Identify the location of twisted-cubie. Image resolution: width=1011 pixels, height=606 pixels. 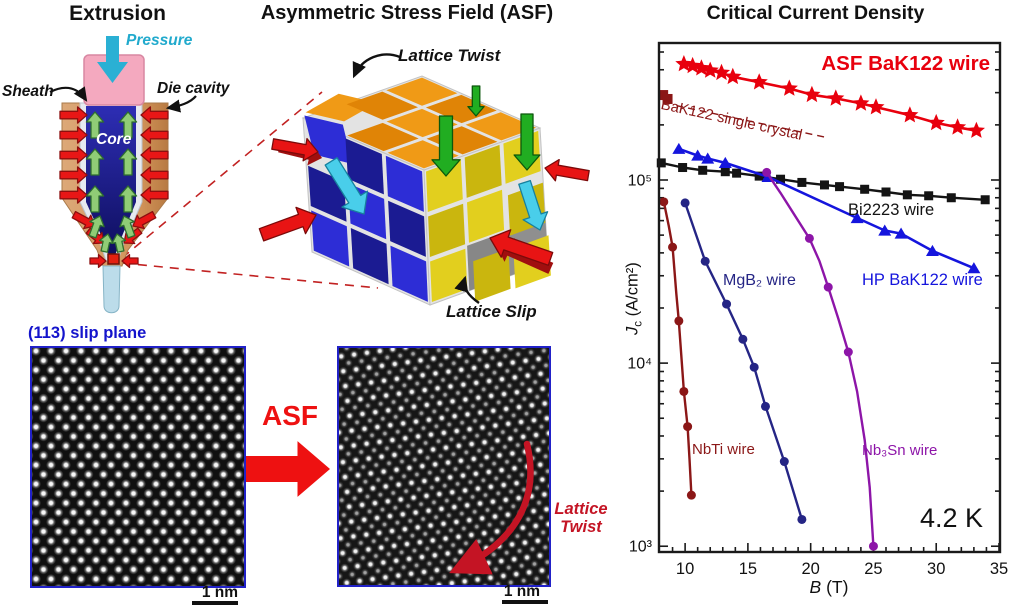
(340, 128).